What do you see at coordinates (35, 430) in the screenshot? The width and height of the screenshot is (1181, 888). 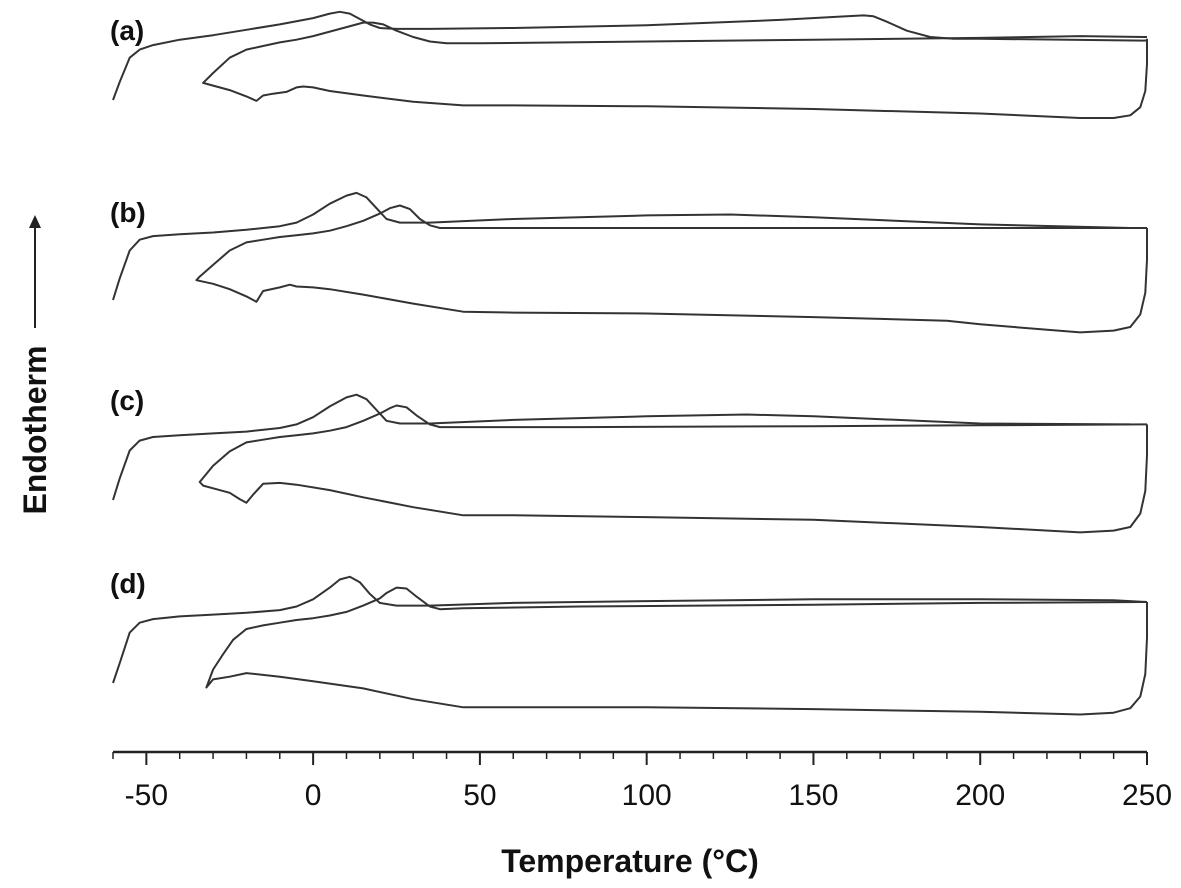 I see `y-axis-title: Endotherm` at bounding box center [35, 430].